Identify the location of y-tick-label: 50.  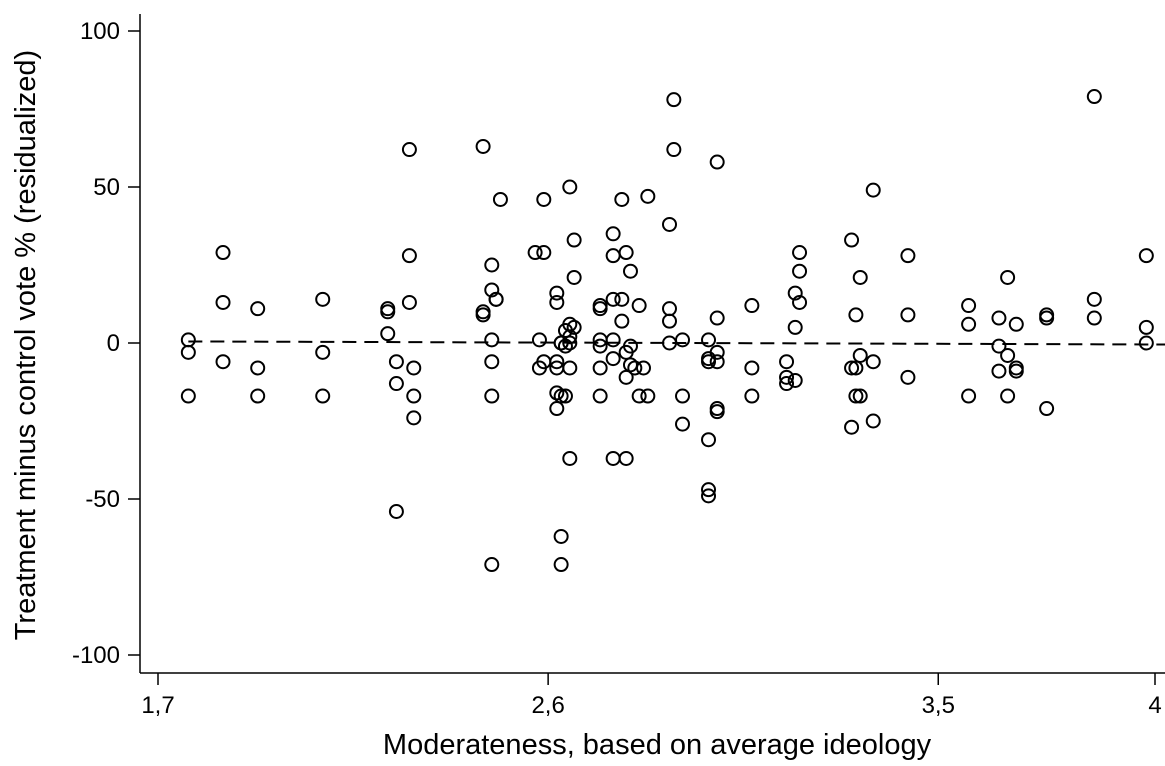
(106, 187).